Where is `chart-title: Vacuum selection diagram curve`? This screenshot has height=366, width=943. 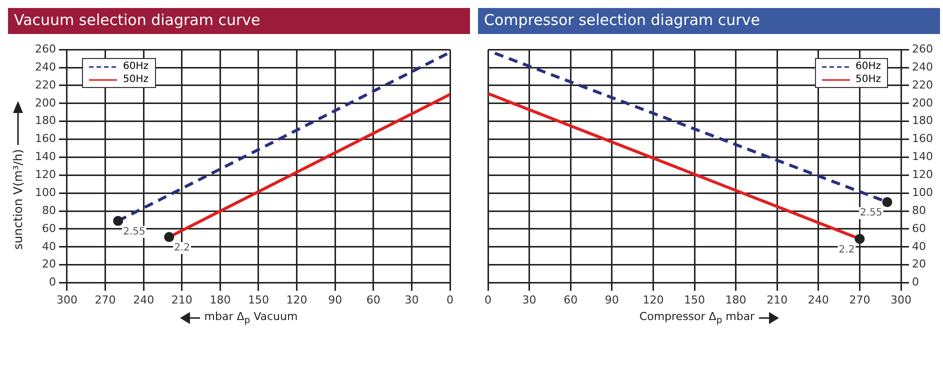 chart-title: Vacuum selection diagram curve is located at coordinates (239, 21).